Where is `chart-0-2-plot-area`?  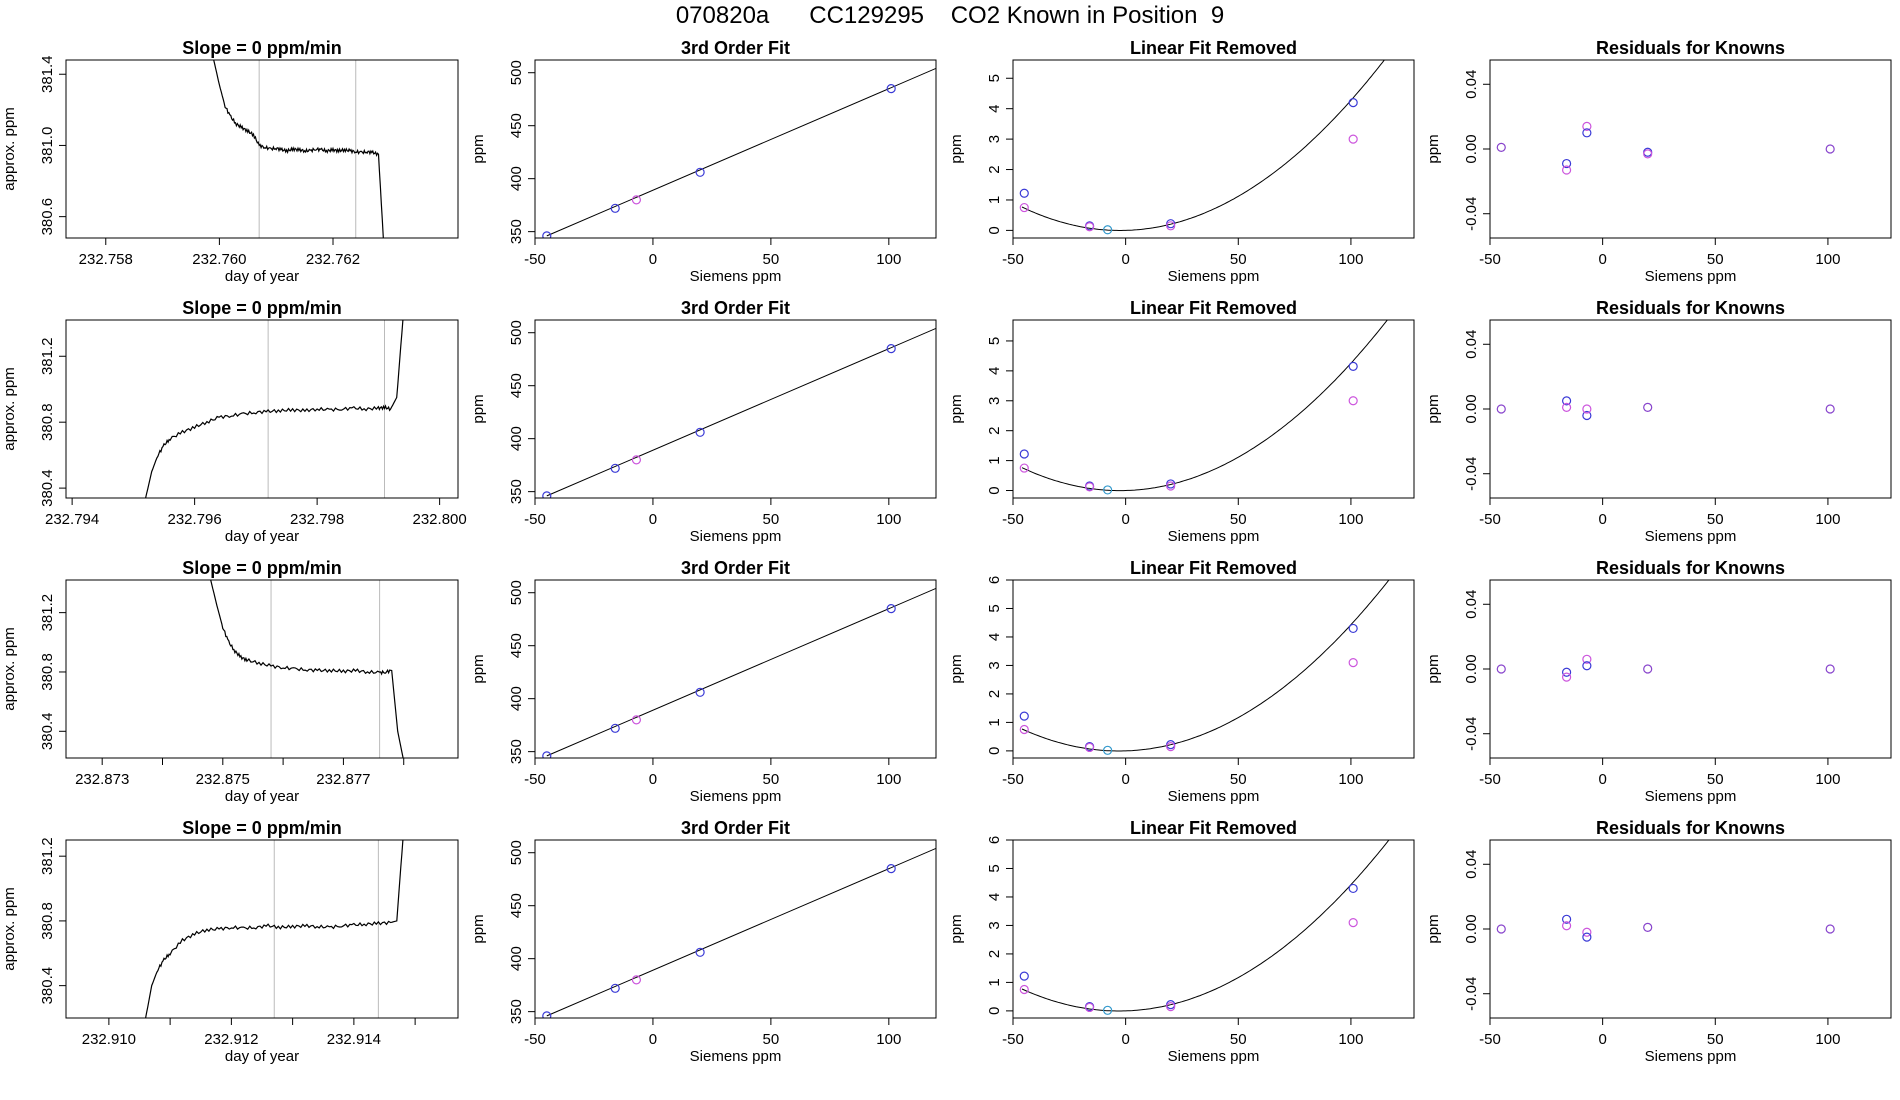
chart-0-2-plot-area is located at coordinates (1202, 147).